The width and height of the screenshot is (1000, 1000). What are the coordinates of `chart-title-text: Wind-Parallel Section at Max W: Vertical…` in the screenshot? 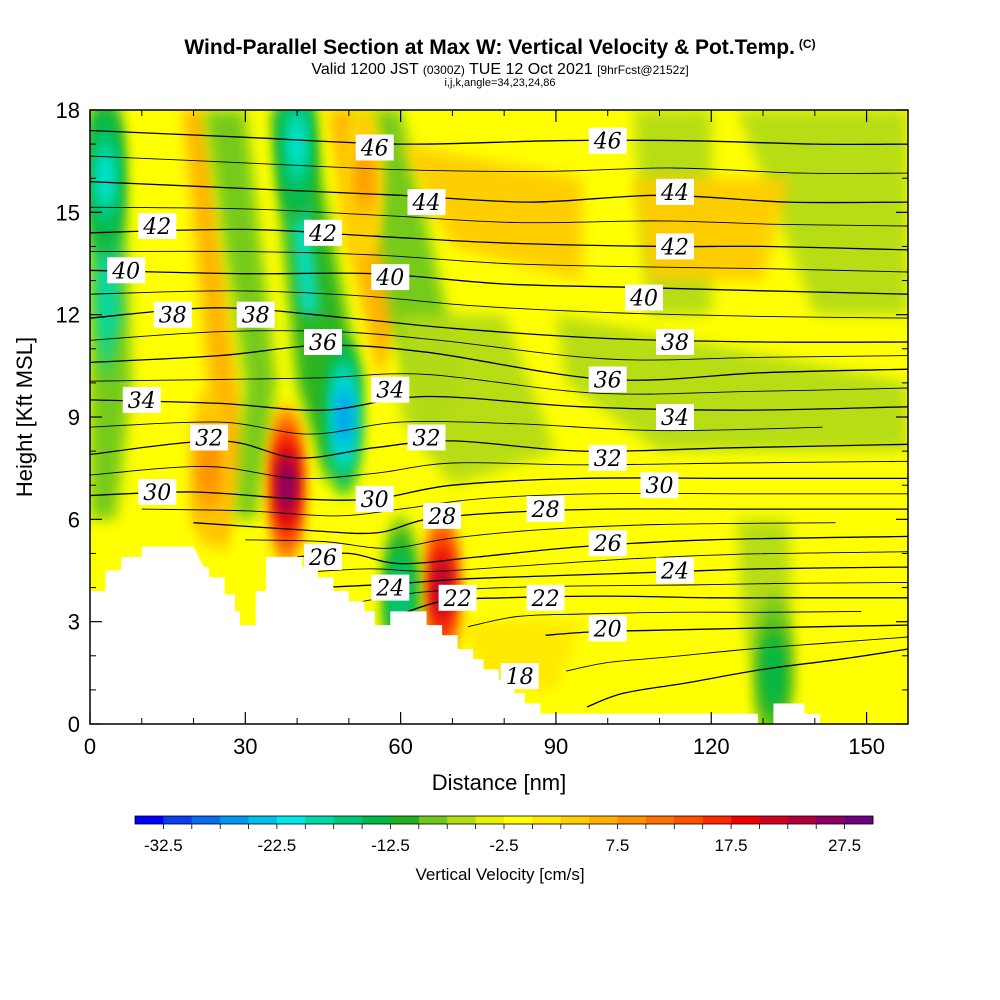 It's located at (489, 47).